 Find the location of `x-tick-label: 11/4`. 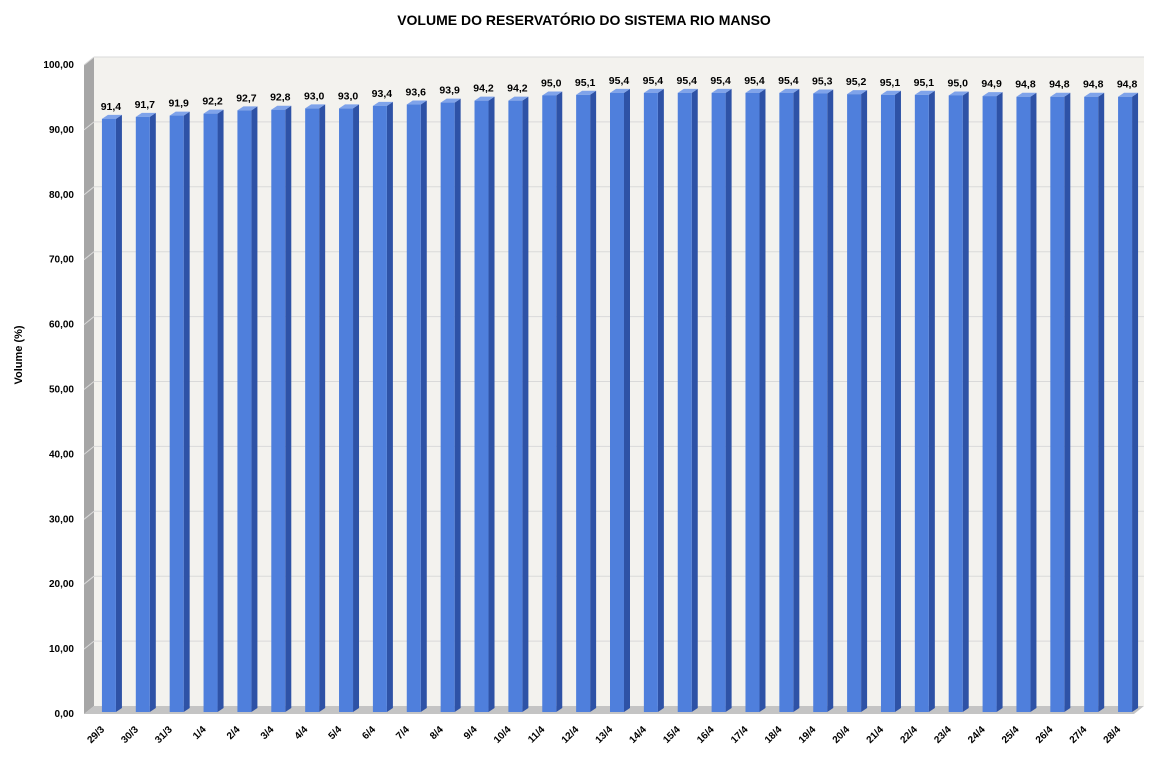

x-tick-label: 11/4 is located at coordinates (536, 734).